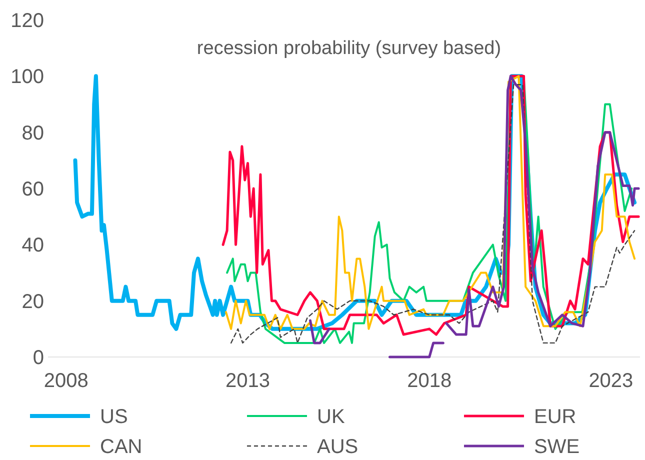 Image resolution: width=645 pixels, height=460 pixels. Describe the element at coordinates (121, 447) in the screenshot. I see `legend-label: CAN` at that location.